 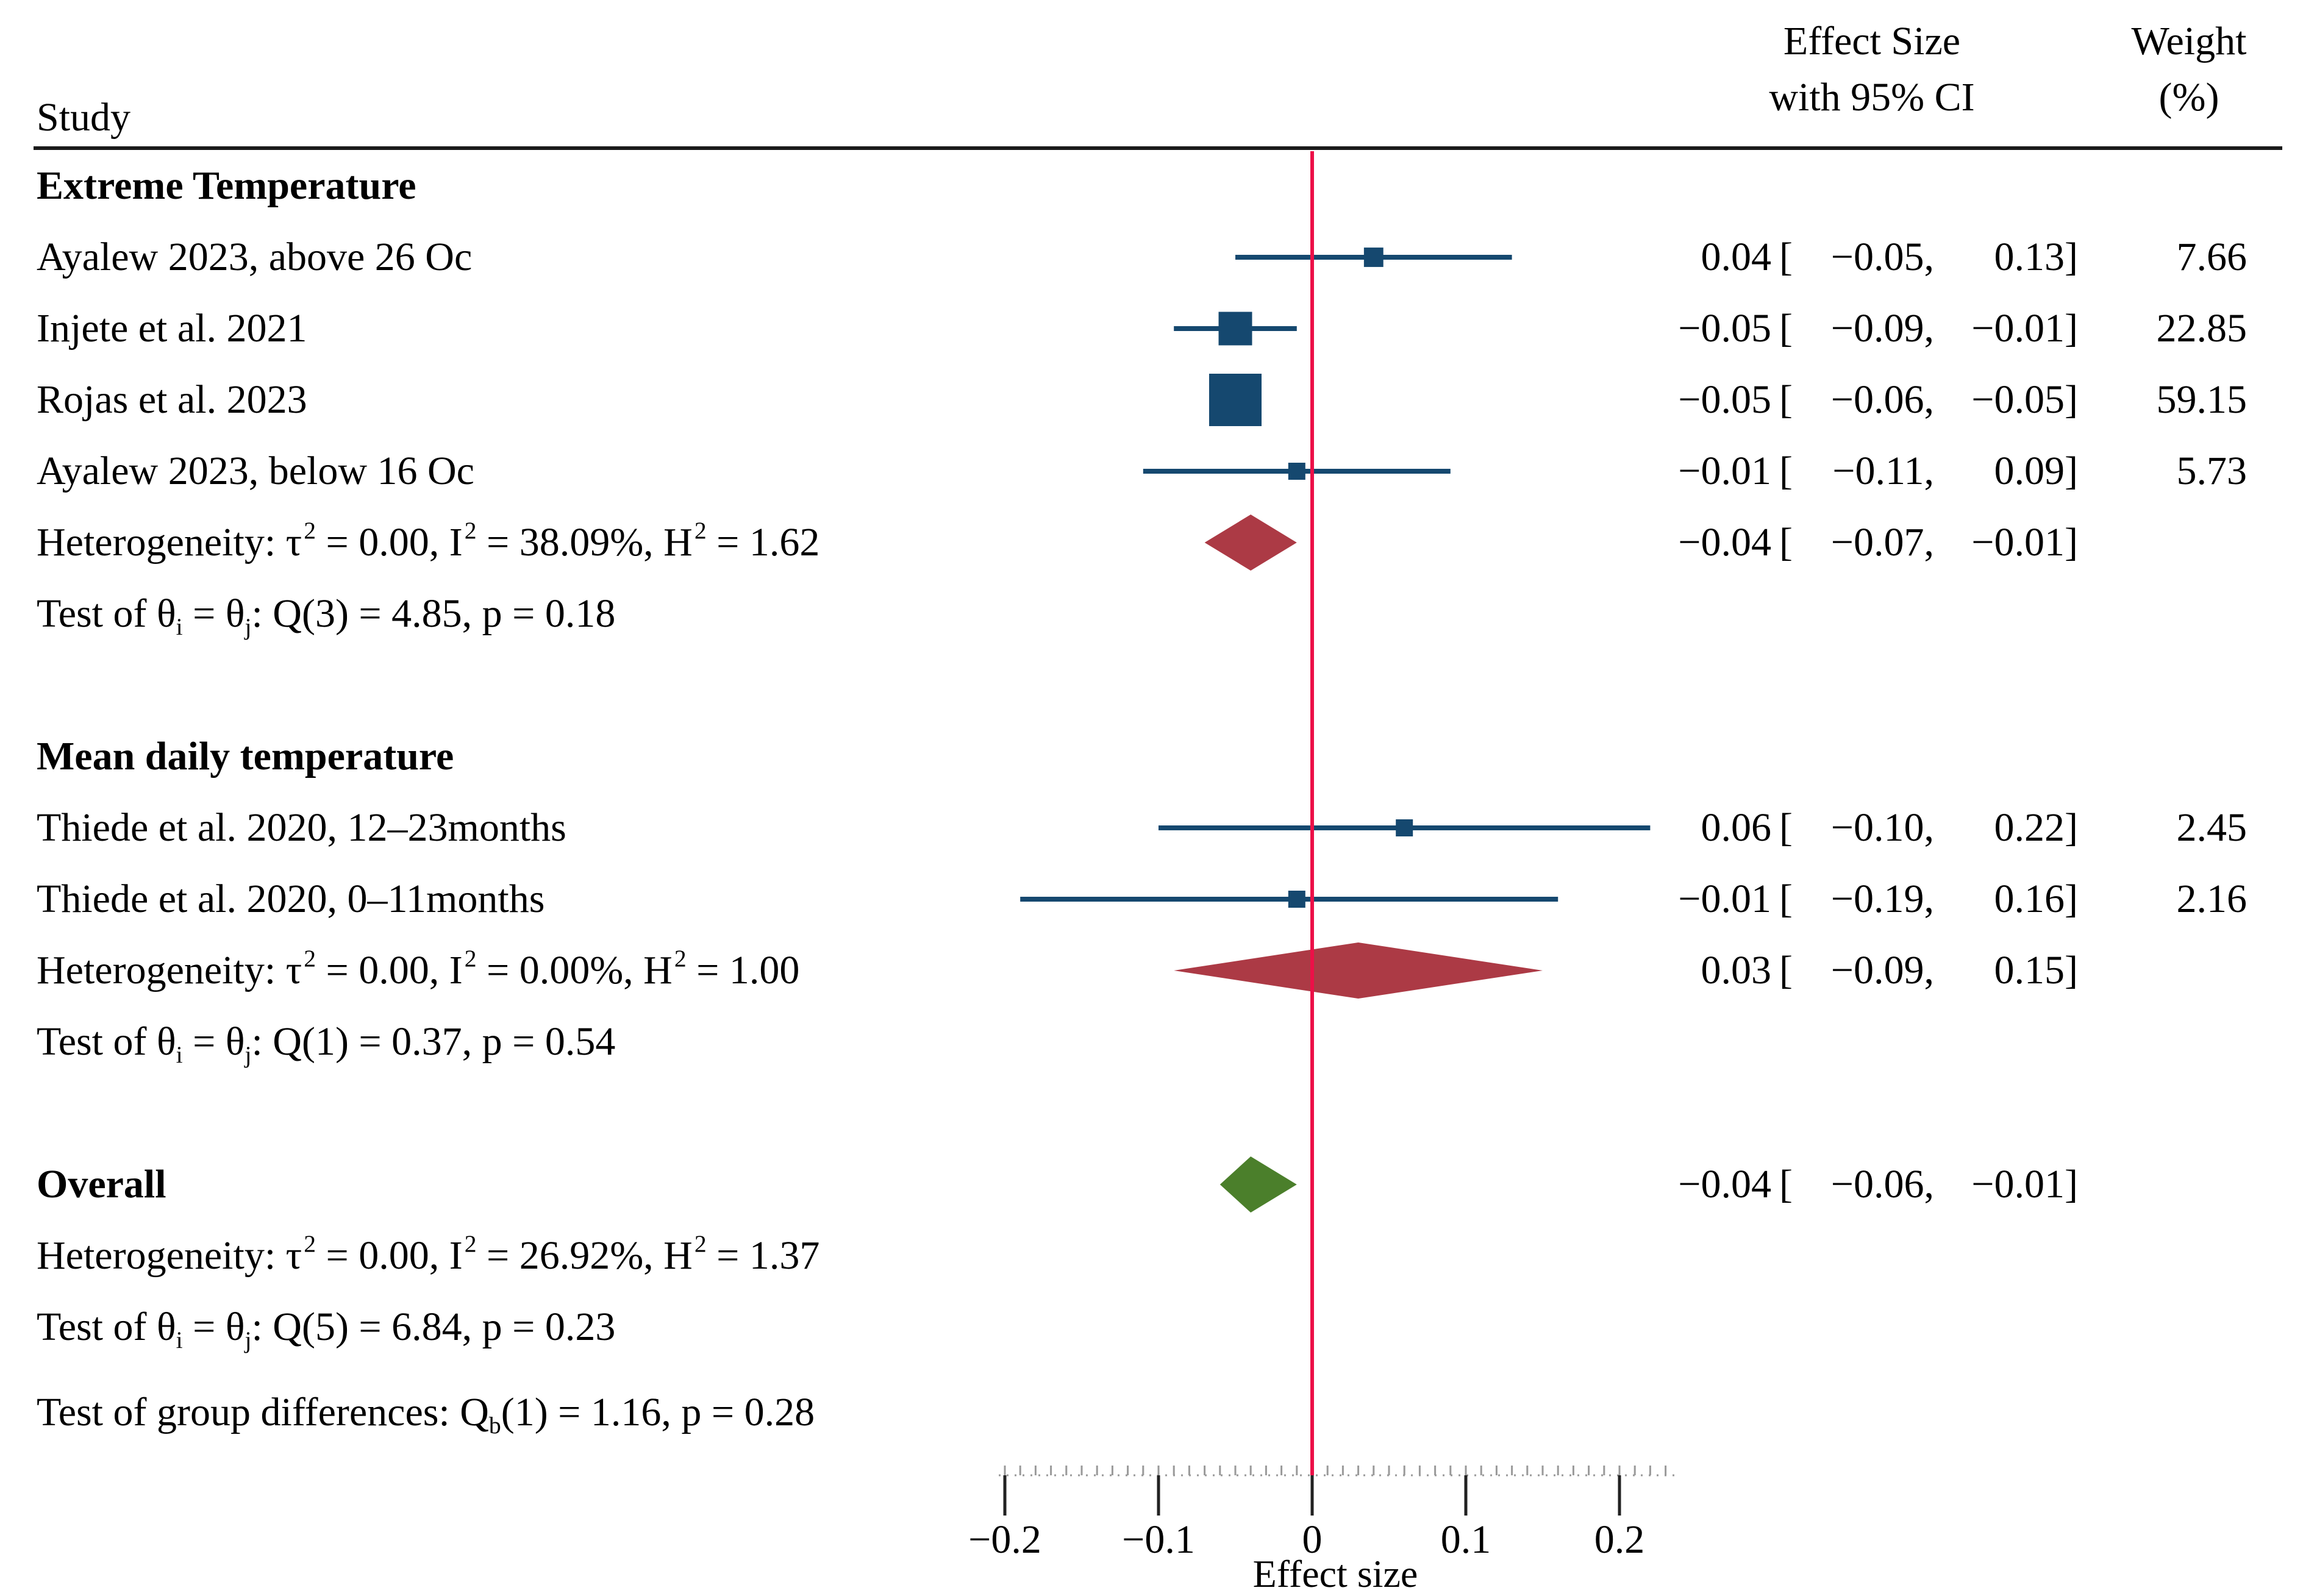 I want to click on x-tick-label: 0, so click(x=1312, y=1539).